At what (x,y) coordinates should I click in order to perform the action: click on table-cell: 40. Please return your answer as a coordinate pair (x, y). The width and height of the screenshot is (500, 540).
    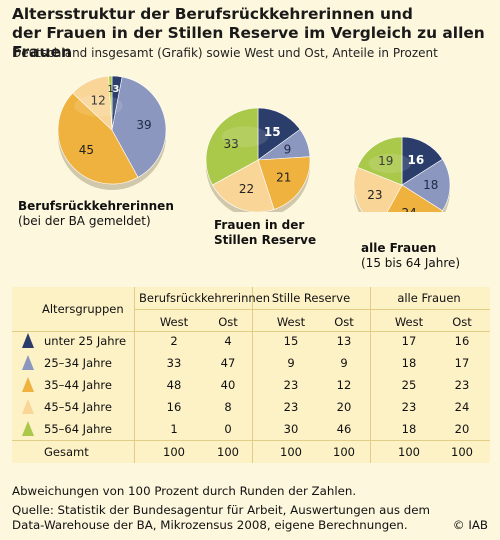
    Looking at the image, I should click on (228, 385).